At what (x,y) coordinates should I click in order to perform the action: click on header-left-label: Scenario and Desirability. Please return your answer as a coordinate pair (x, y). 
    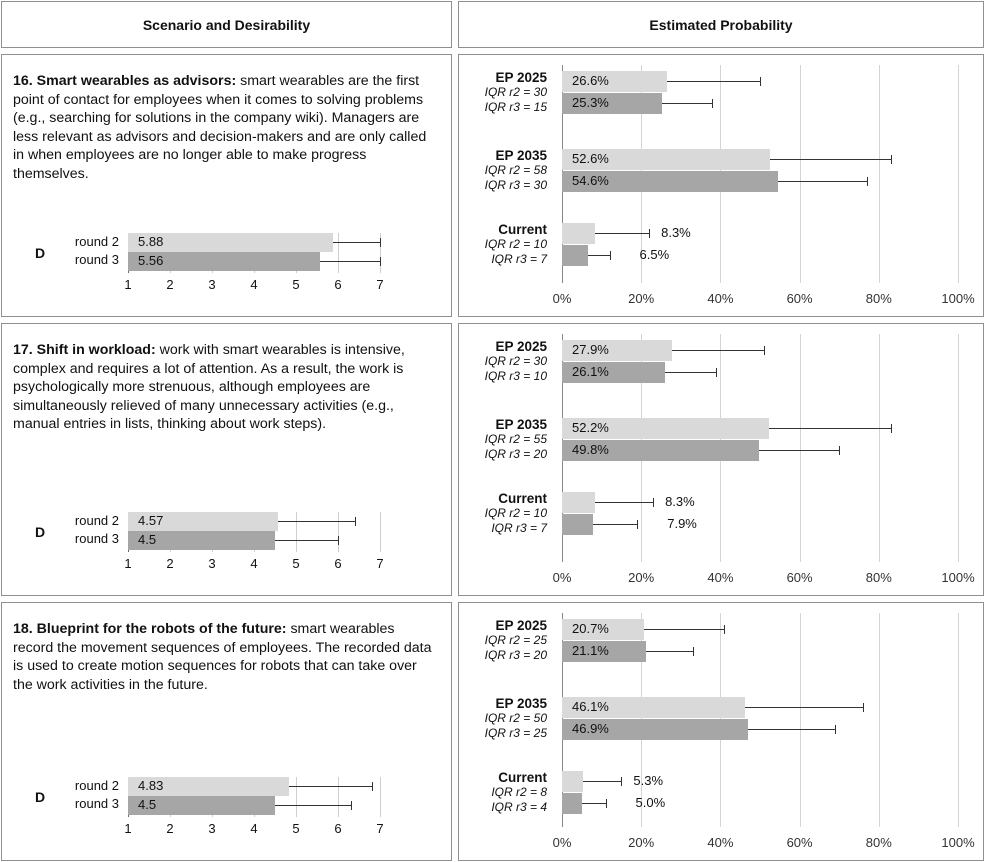
    Looking at the image, I should click on (226, 24).